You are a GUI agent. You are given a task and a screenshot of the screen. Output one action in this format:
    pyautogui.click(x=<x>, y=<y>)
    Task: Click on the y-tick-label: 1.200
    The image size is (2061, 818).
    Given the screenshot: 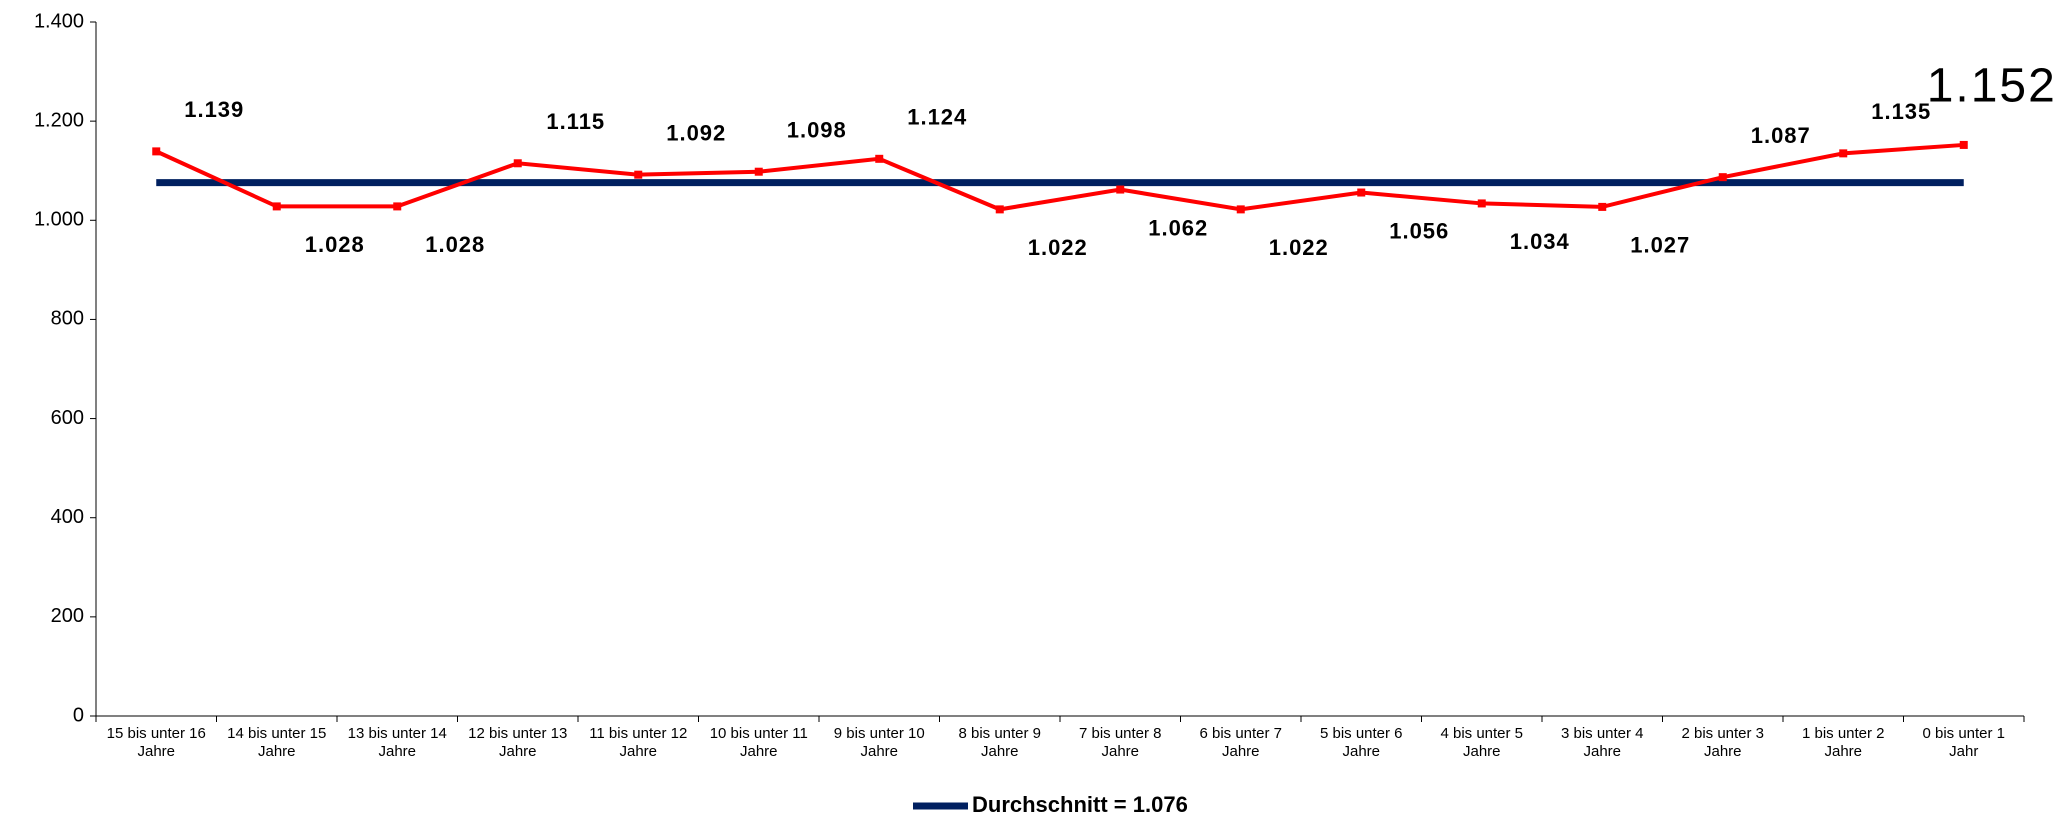 What is the action you would take?
    pyautogui.click(x=59, y=120)
    